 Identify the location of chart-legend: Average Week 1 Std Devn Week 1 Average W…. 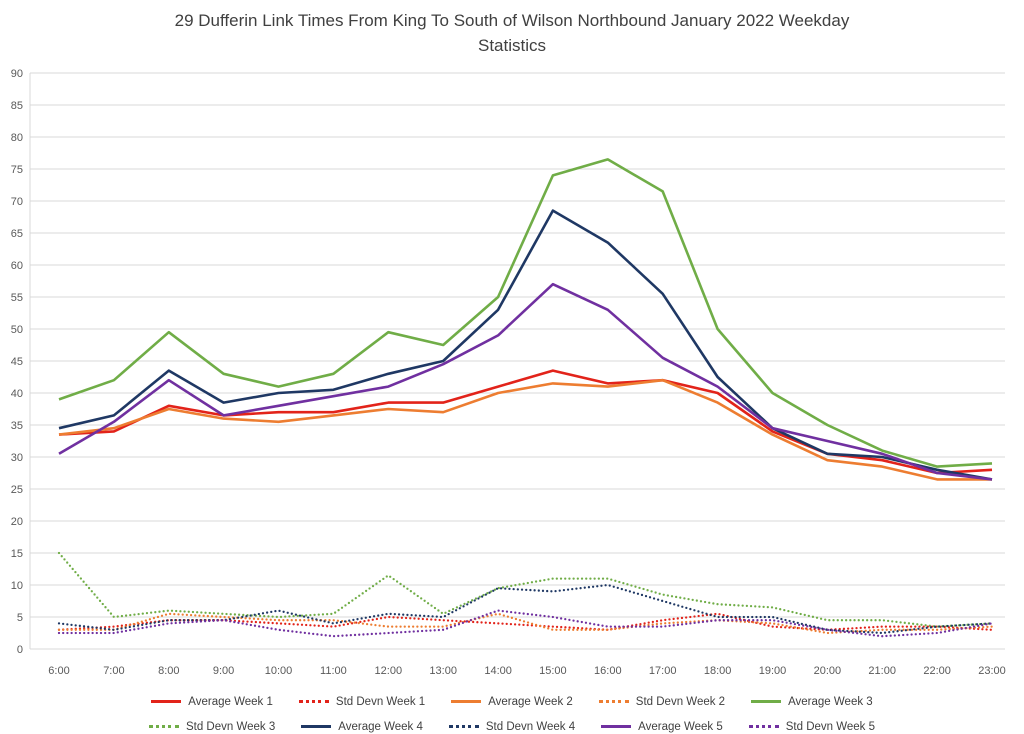
(512, 711).